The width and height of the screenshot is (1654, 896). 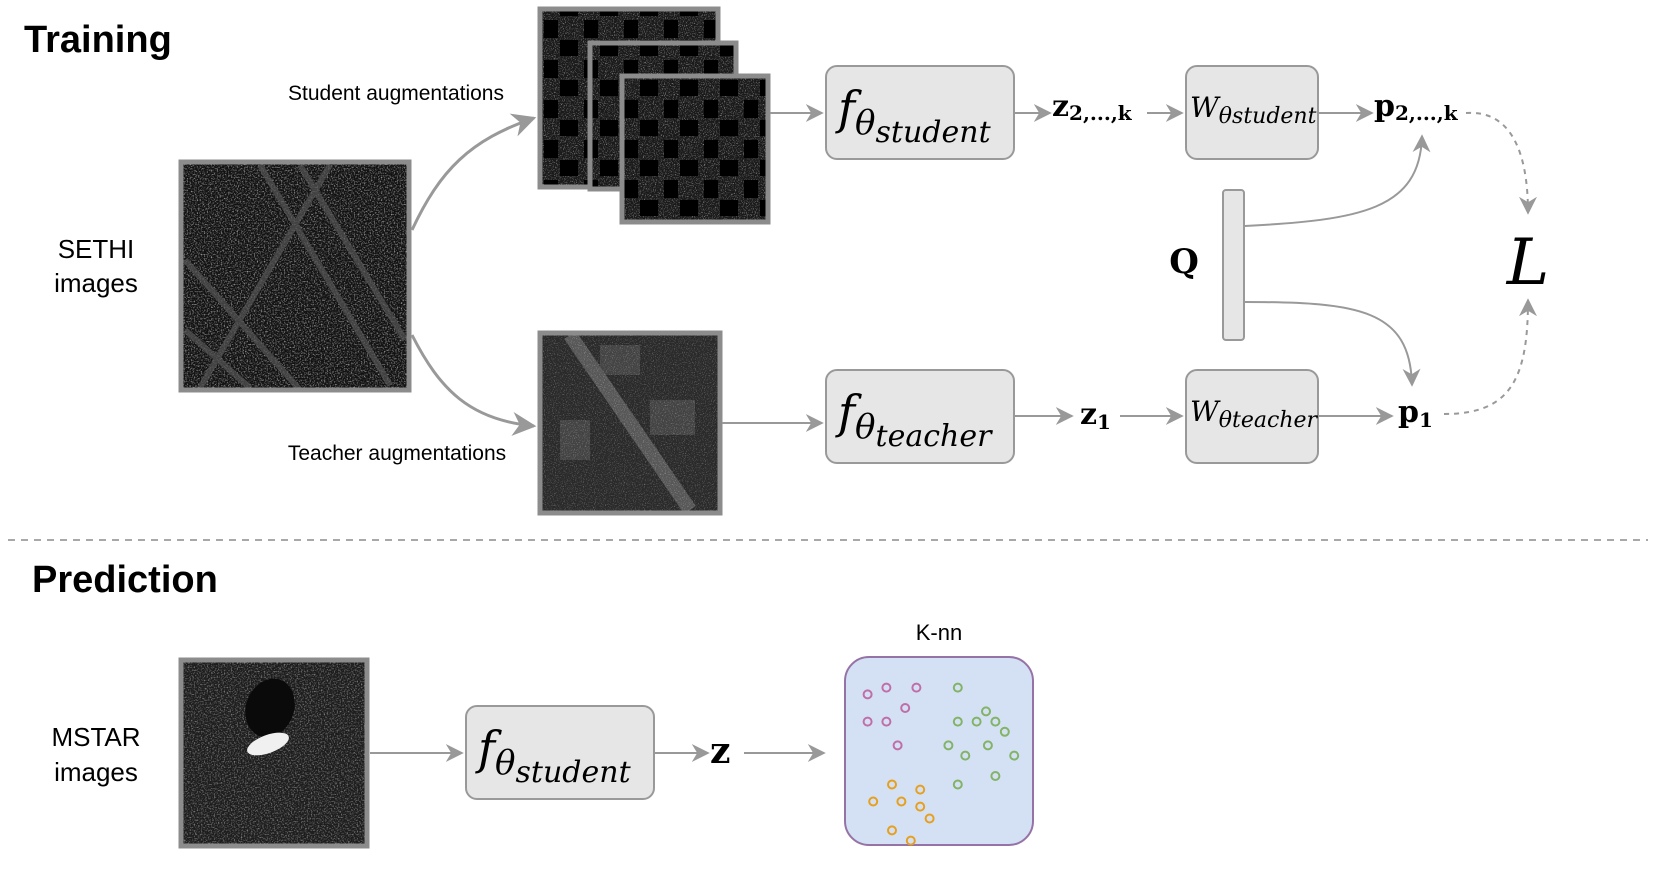 I want to click on z-teacher-label: z1, so click(x=1095, y=415).